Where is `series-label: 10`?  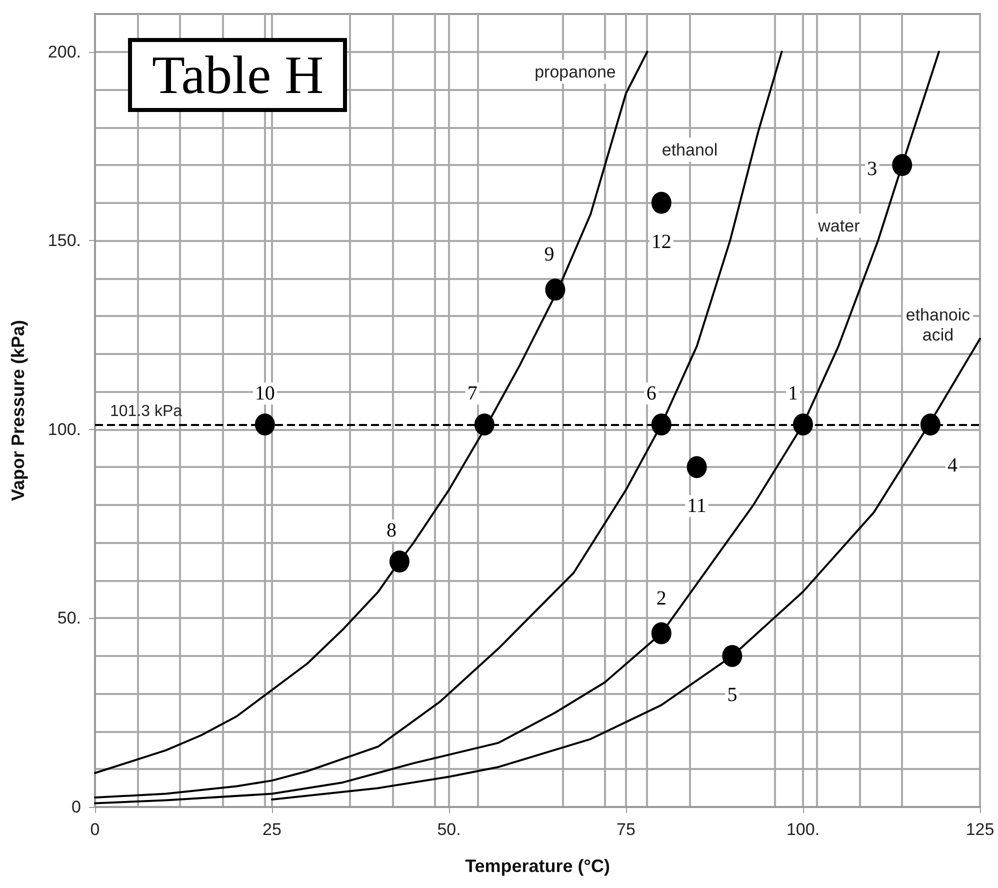 series-label: 10 is located at coordinates (264, 393).